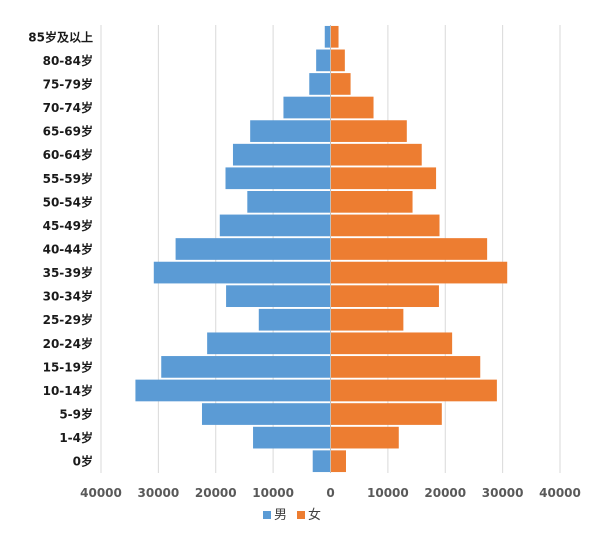  What do you see at coordinates (68, 319) in the screenshot?
I see `category-label: 25-29岁` at bounding box center [68, 319].